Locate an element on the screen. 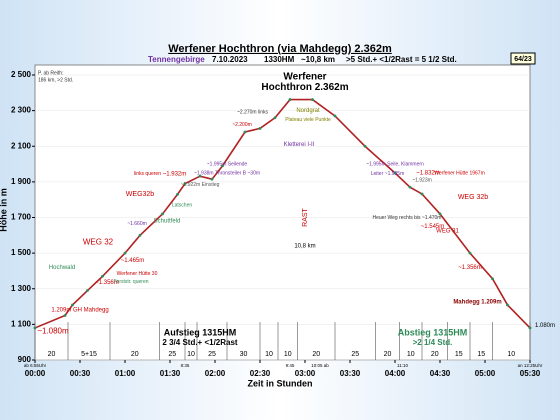  time-label: 9:45 is located at coordinates (290, 365).